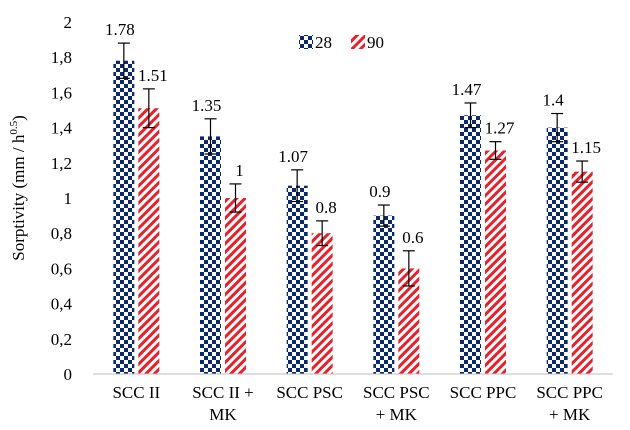 The image size is (630, 430). I want to click on y-tick-label: 1,2, so click(61, 163).